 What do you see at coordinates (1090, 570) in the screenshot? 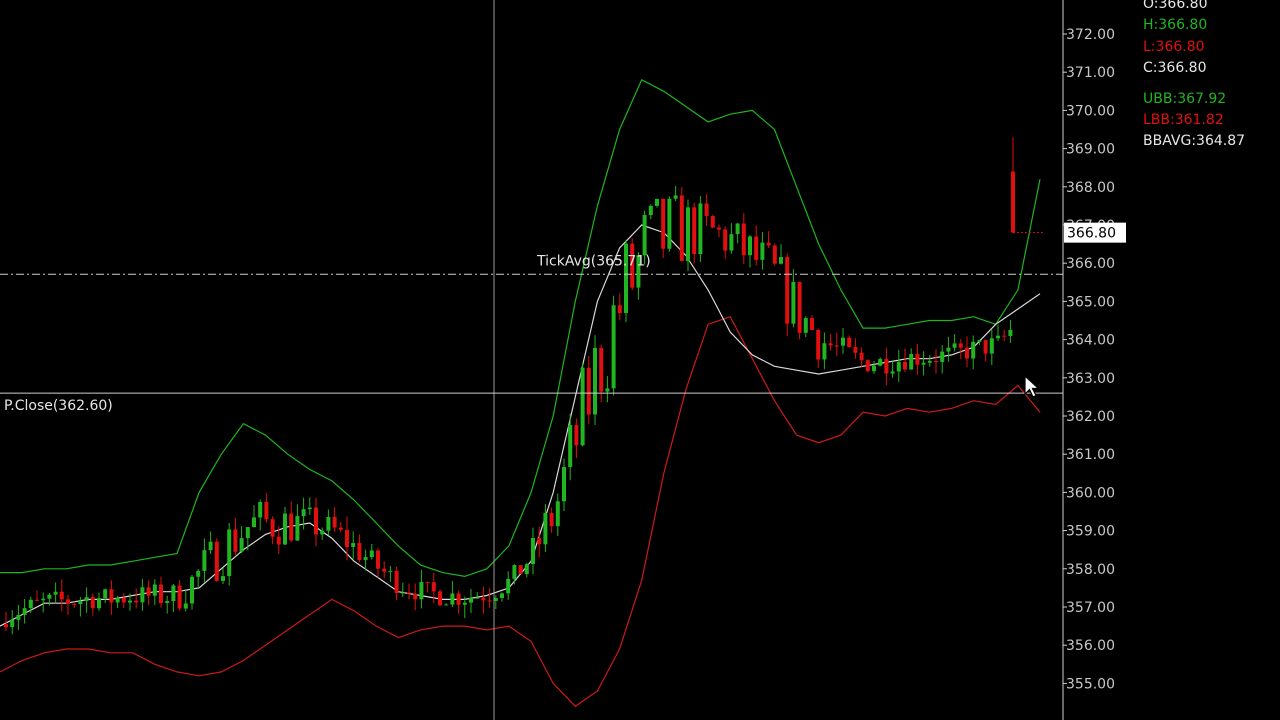
I see `price-axis-tick-label: 358.00` at bounding box center [1090, 570].